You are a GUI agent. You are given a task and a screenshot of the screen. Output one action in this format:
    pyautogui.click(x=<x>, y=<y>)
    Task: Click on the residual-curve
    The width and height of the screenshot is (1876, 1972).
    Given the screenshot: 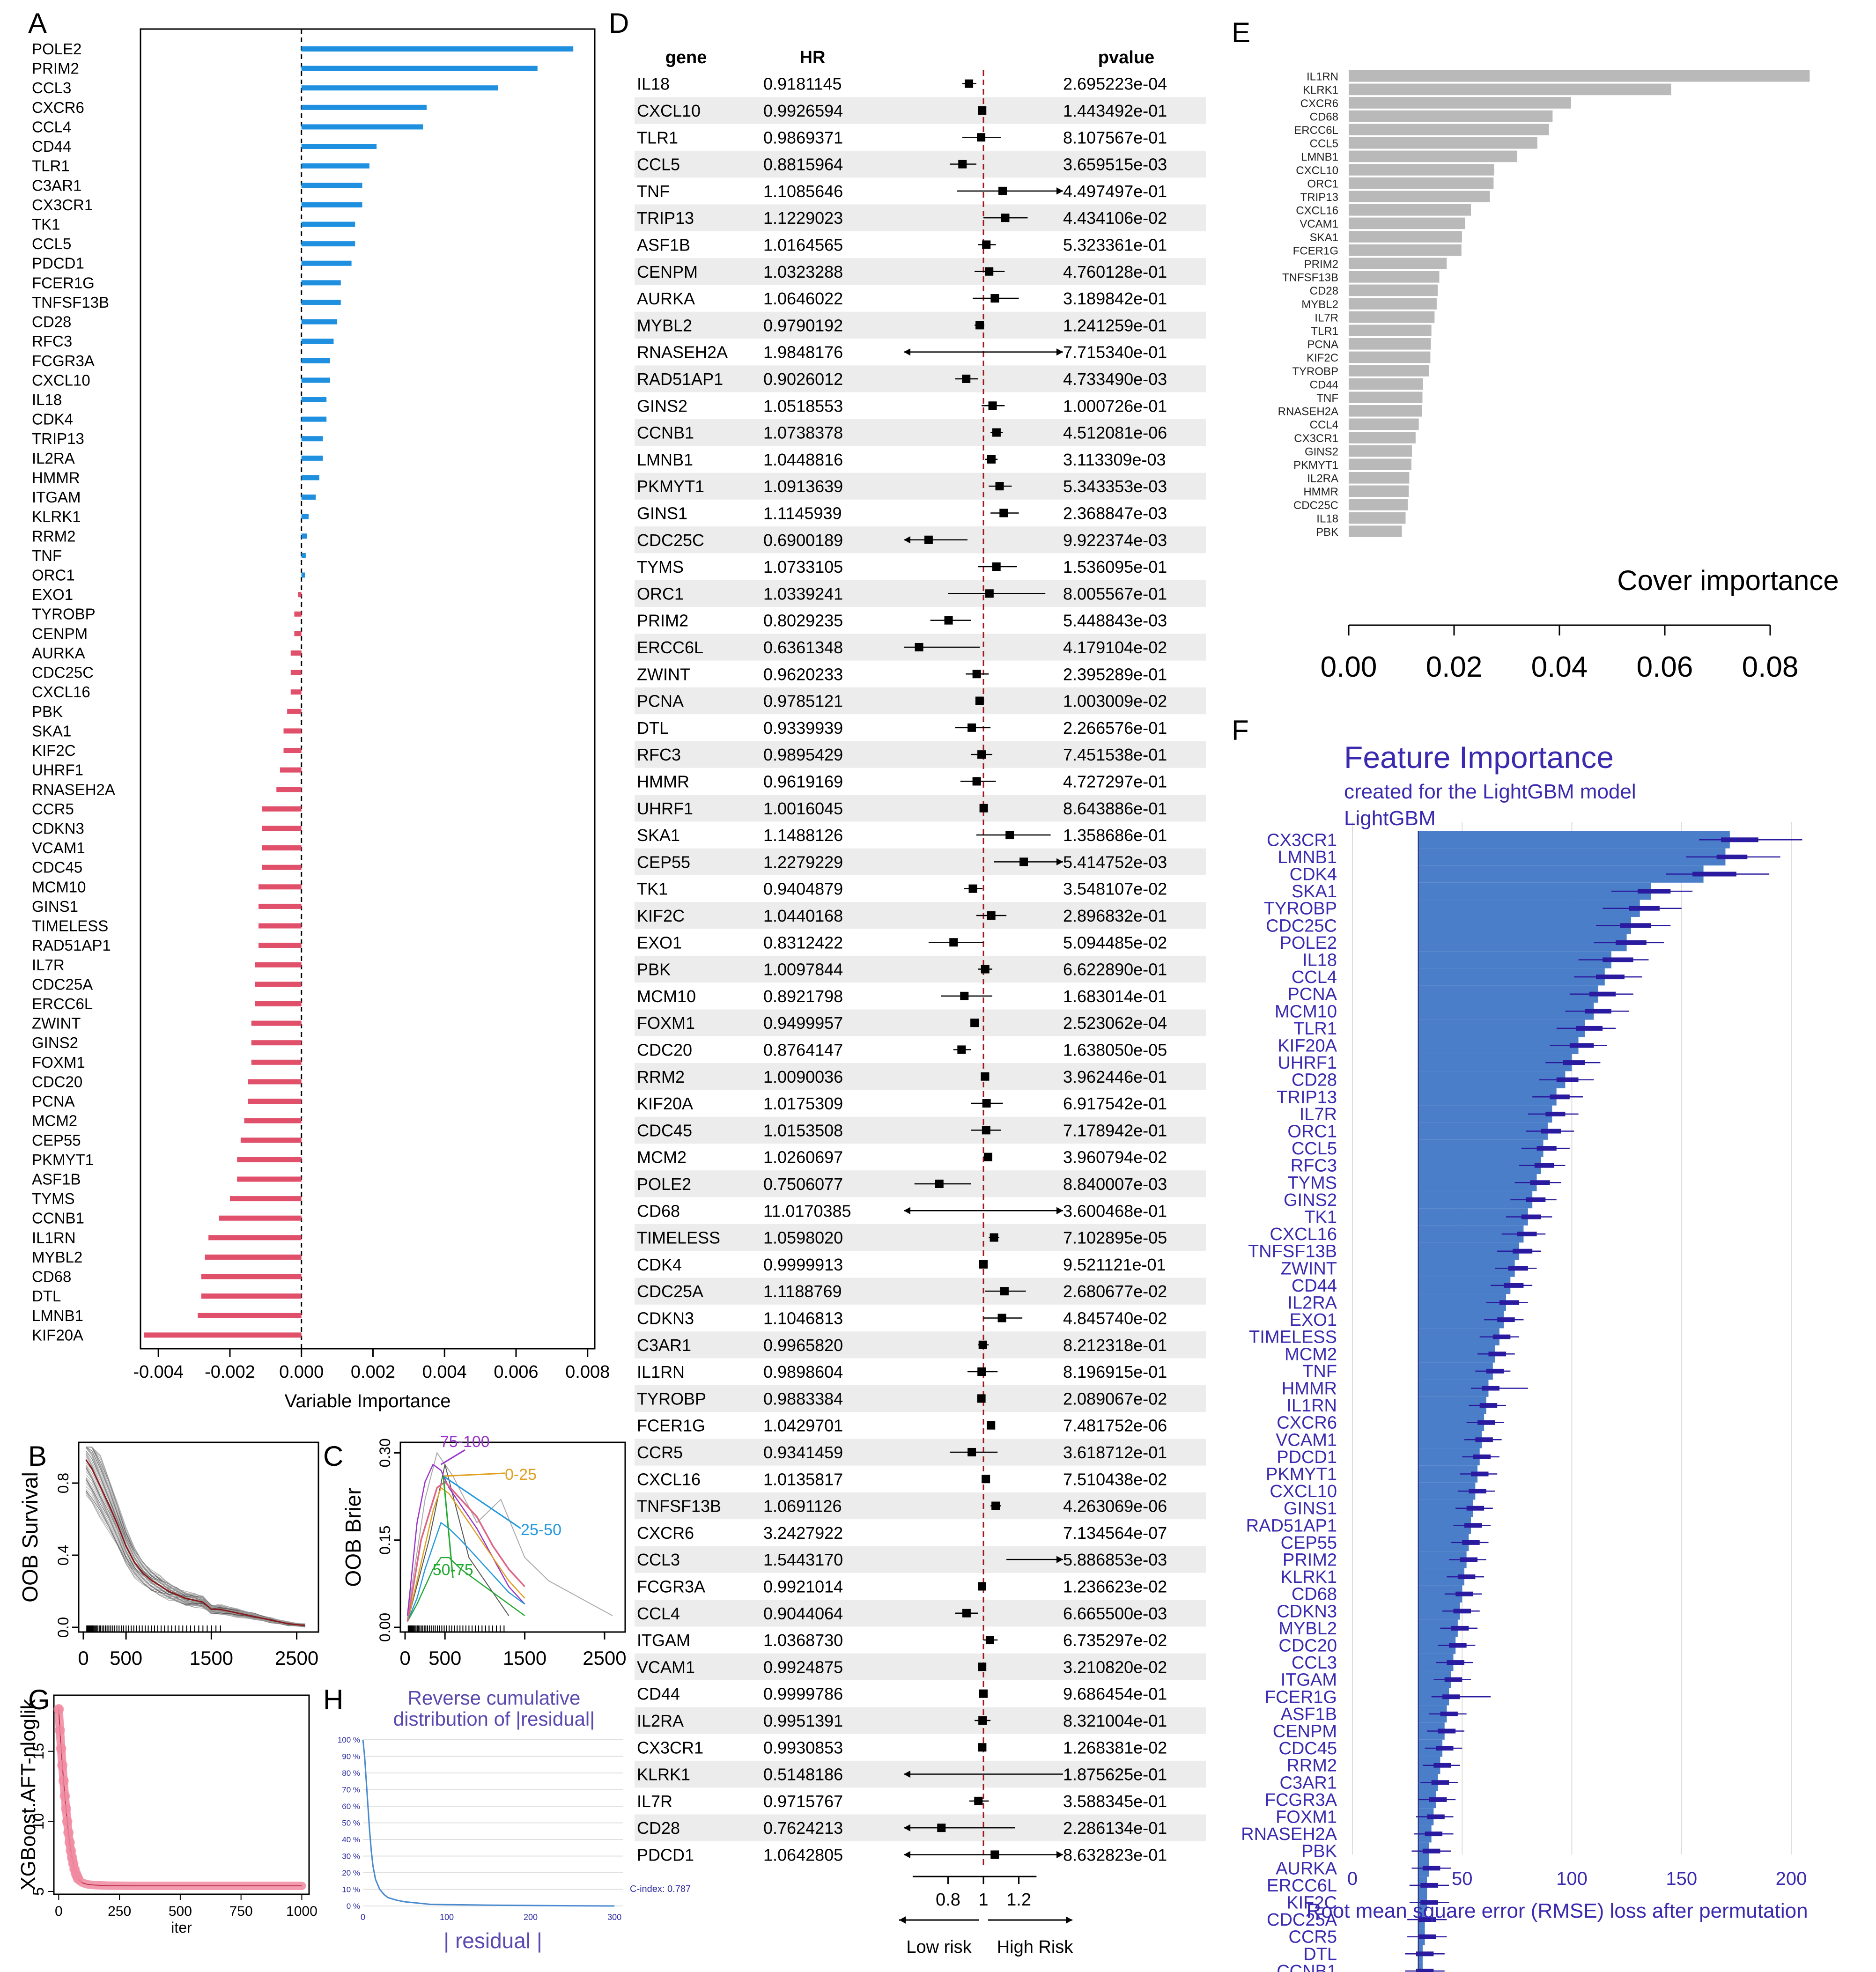 What is the action you would take?
    pyautogui.click(x=488, y=1823)
    